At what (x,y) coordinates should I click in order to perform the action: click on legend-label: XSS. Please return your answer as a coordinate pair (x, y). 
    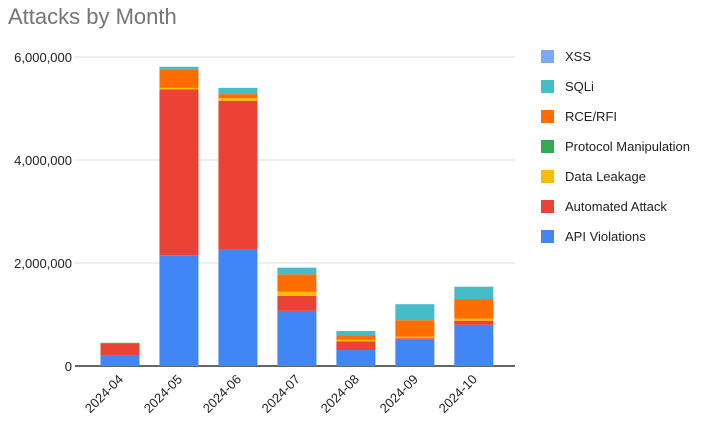
    Looking at the image, I should click on (578, 56).